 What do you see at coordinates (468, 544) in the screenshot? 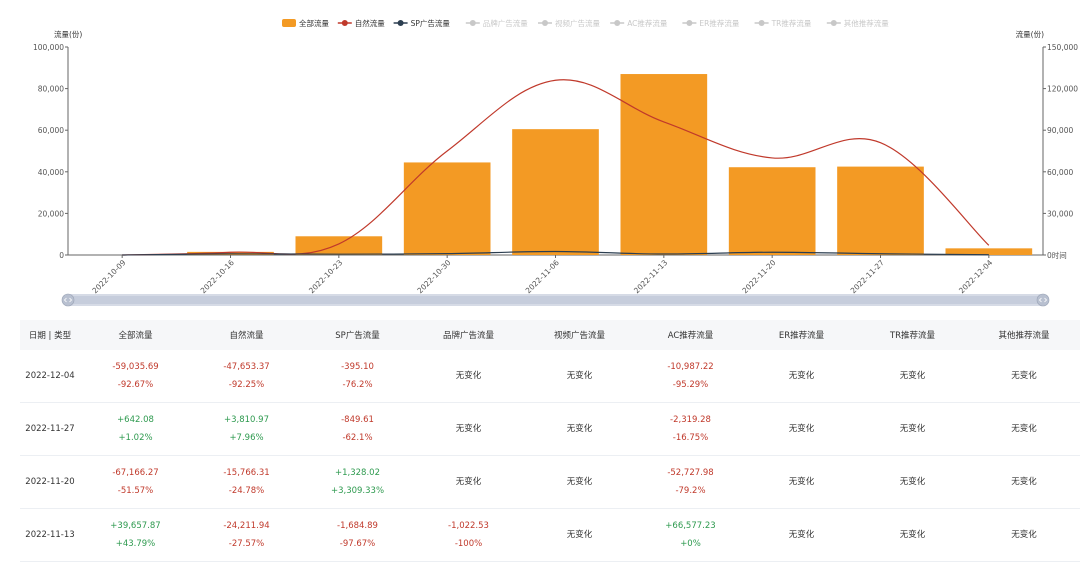
I see `change-percent: -100%` at bounding box center [468, 544].